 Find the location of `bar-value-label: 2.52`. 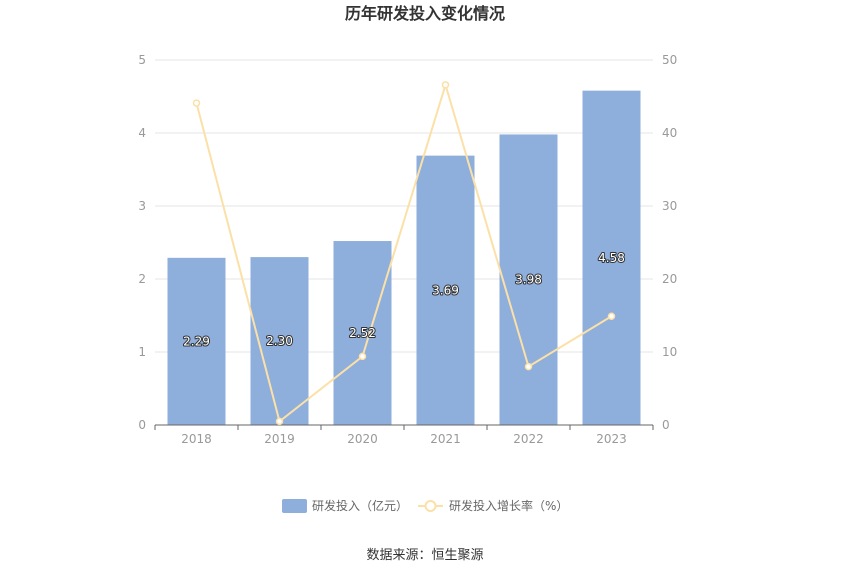

bar-value-label: 2.52 is located at coordinates (362, 333).